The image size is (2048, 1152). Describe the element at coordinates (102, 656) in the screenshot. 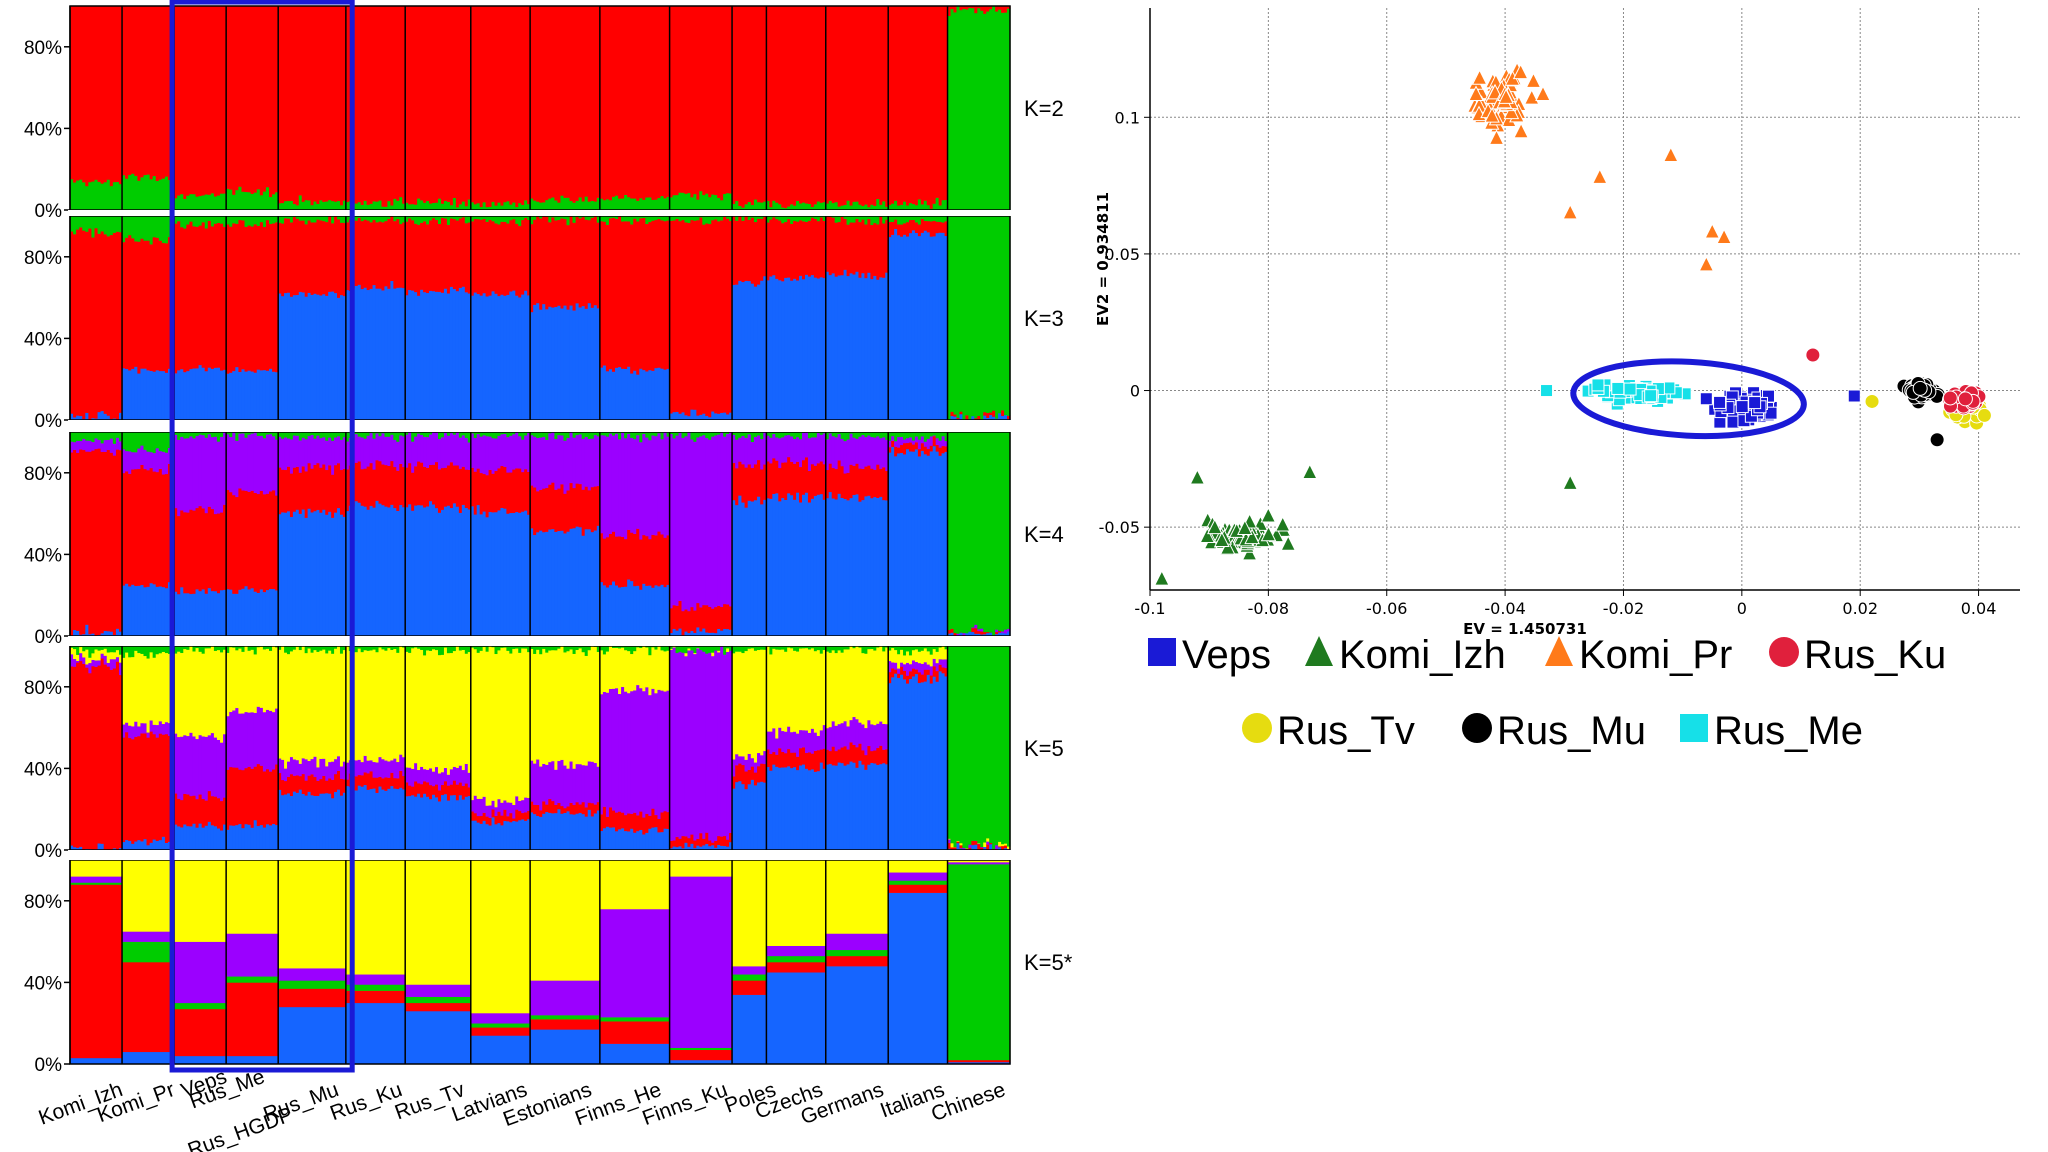

I see `admixture-bar-Komi_Izh-purple` at that location.